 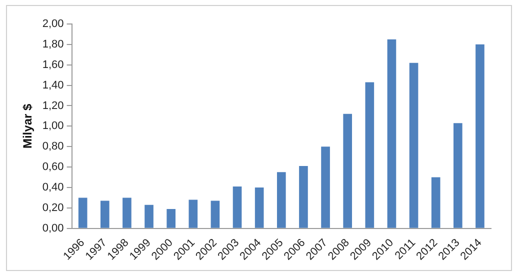 I want to click on y-tick-label: 1,20, so click(x=53, y=106).